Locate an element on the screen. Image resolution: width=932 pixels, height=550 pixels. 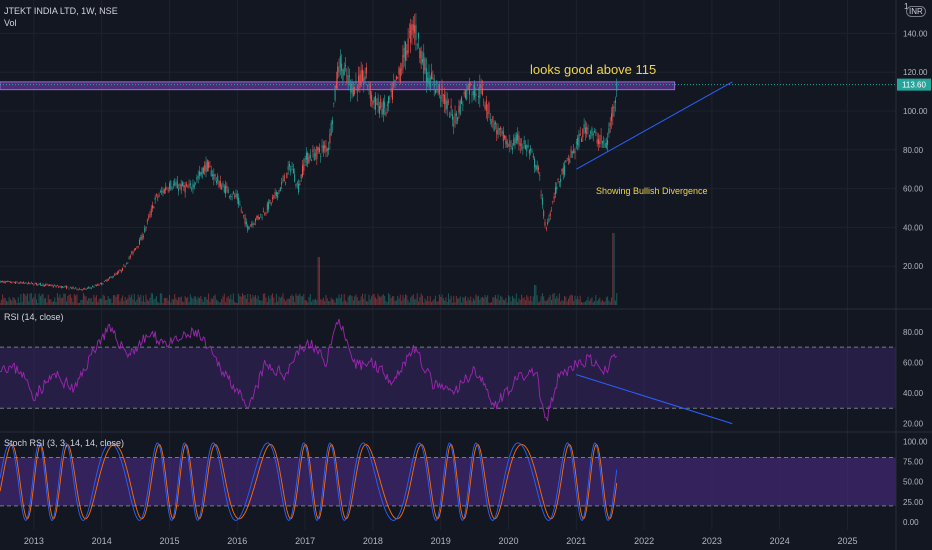
currency-badge: INR is located at coordinates (916, 11).